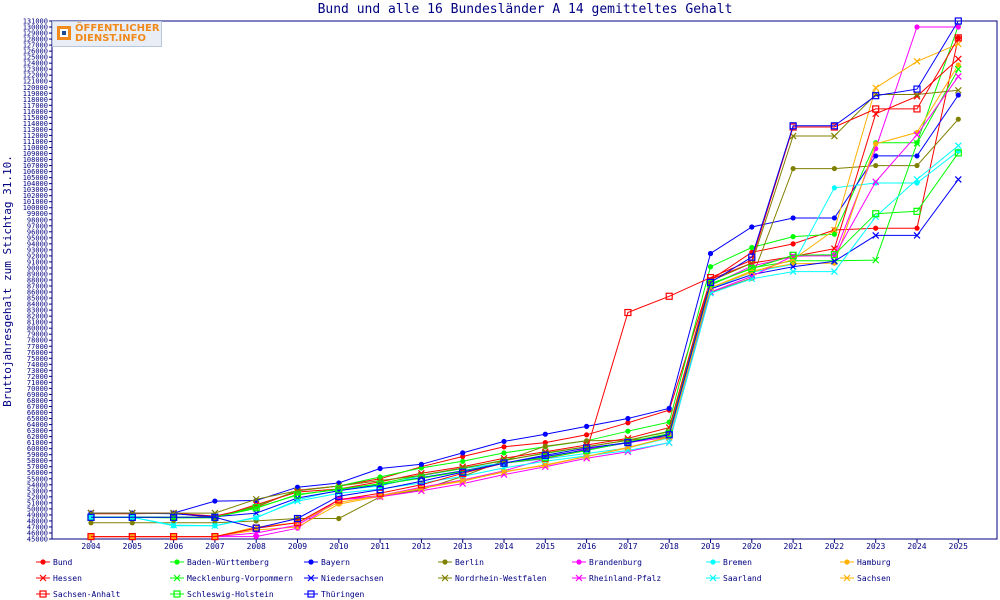 The height and width of the screenshot is (600, 1000). What do you see at coordinates (37, 437) in the screenshot?
I see `y-tick-label: 62000` at bounding box center [37, 437].